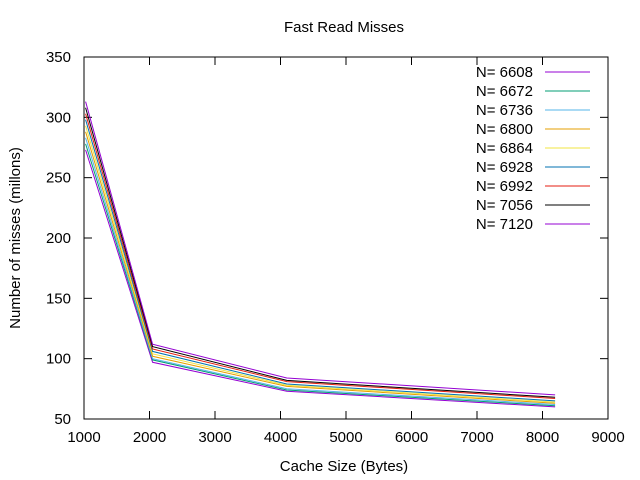 This screenshot has height=480, width=640. I want to click on y-tick-label: 50, so click(62, 419).